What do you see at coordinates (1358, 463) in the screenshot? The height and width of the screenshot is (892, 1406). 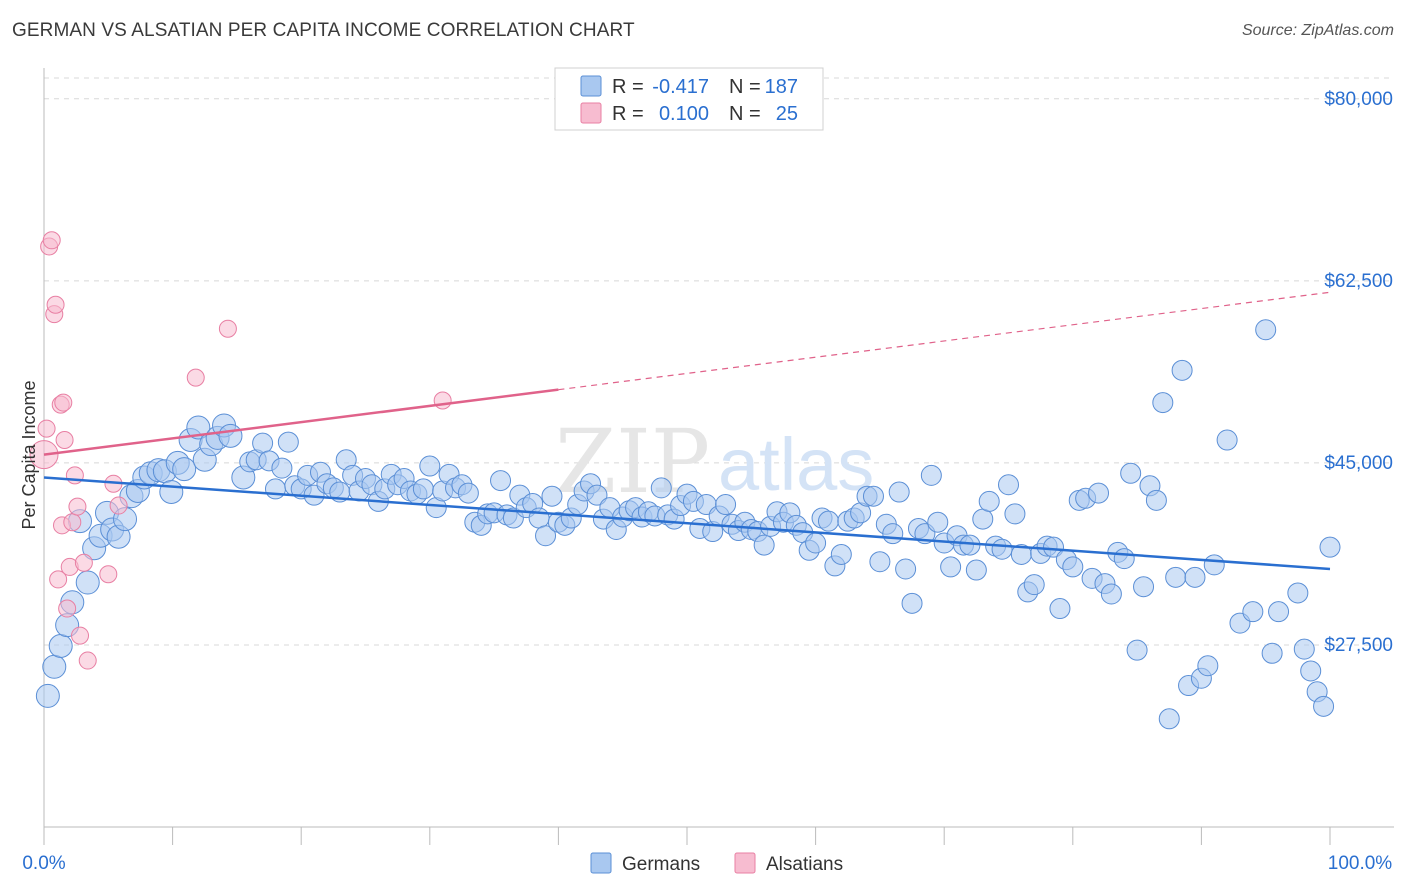 I see `y-tick-label: $45,000` at bounding box center [1358, 463].